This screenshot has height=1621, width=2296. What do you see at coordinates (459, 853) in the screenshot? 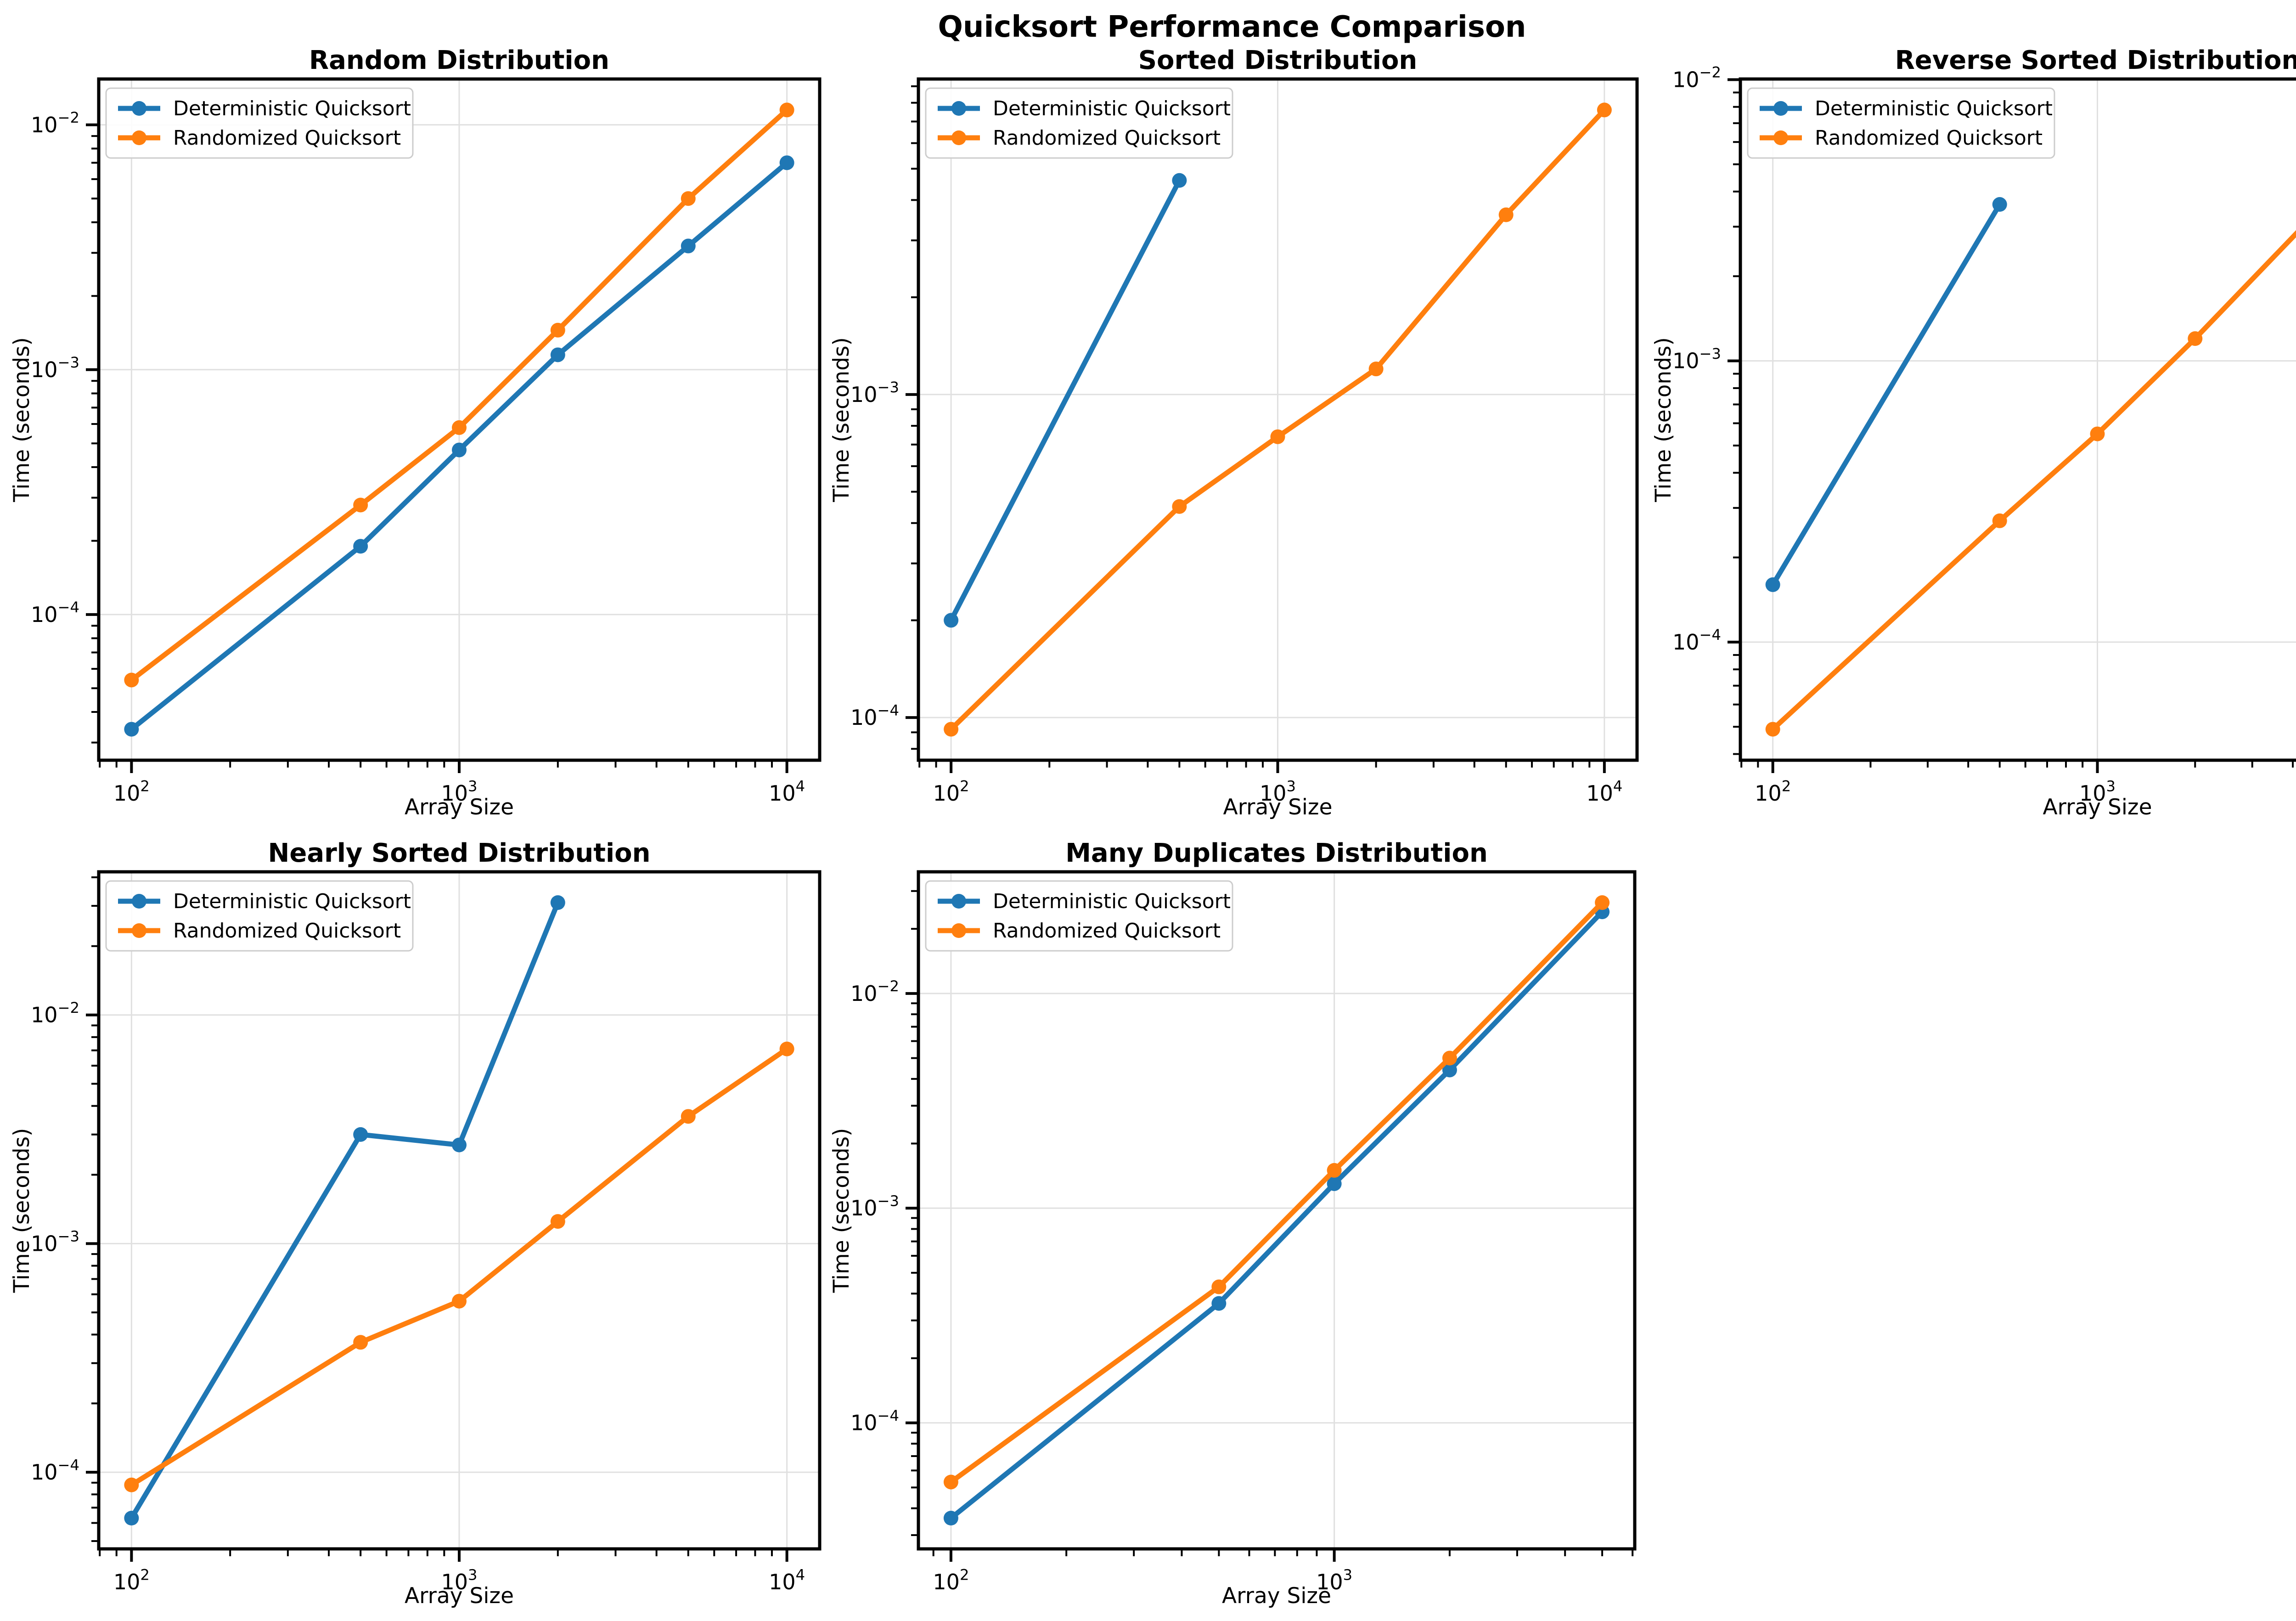
I see `subplot-title: Nearly Sorted Distribution` at bounding box center [459, 853].